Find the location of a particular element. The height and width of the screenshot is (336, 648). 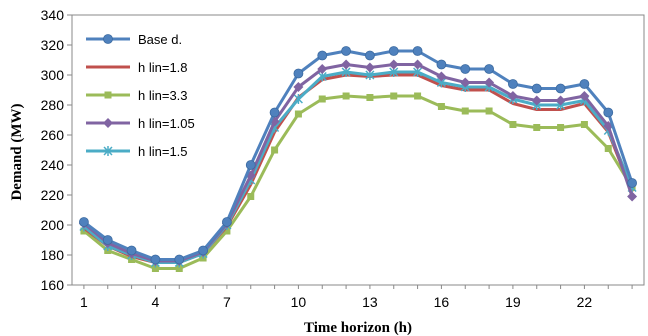

x-tick-label: 13 is located at coordinates (370, 302).